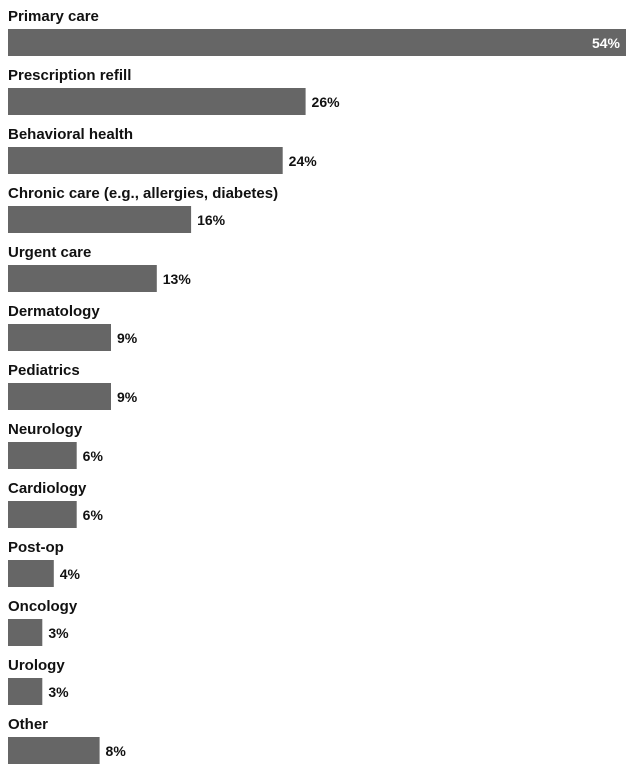 This screenshot has height=765, width=626. Describe the element at coordinates (43, 606) in the screenshot. I see `category-label: Oncology` at that location.